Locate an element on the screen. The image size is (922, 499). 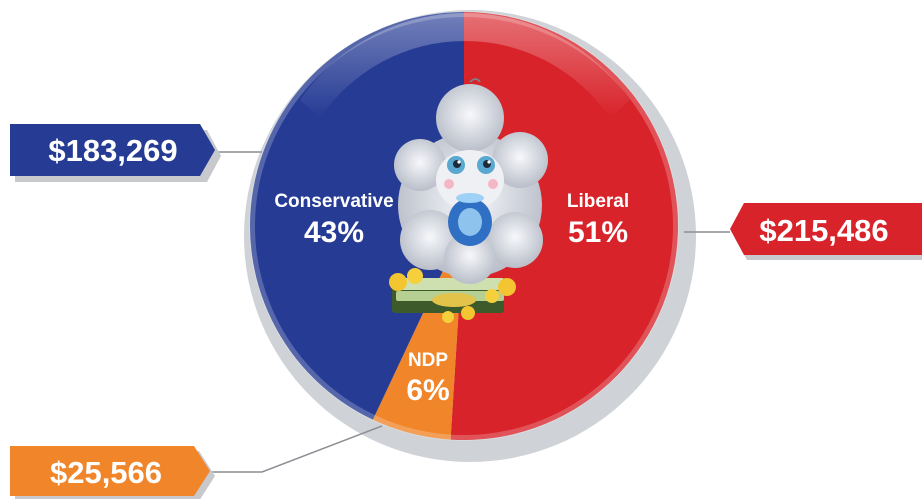
leader-line-ndp is located at coordinates (296, 449).